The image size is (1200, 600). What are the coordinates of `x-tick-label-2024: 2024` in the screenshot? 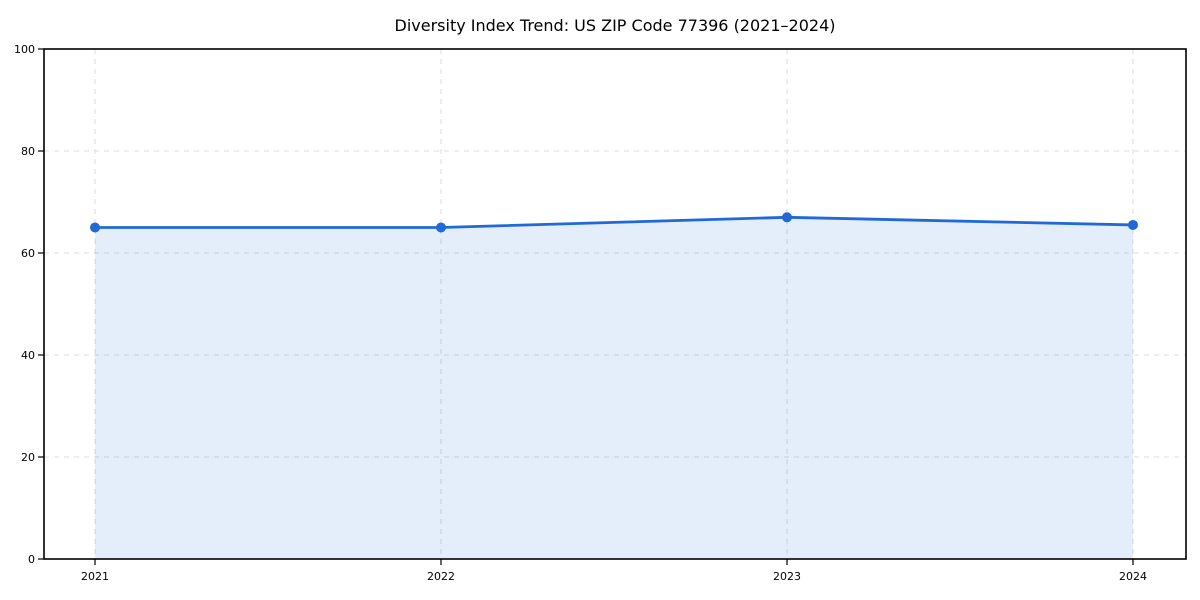 It's located at (1133, 576).